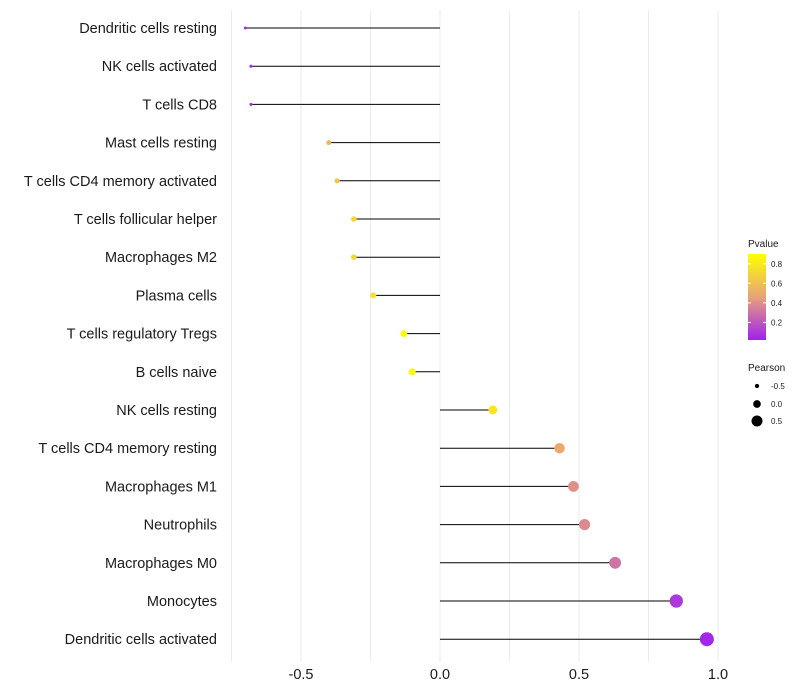 Image resolution: width=800 pixels, height=700 pixels. What do you see at coordinates (777, 404) in the screenshot?
I see `legend-pearson-label: 0.0` at bounding box center [777, 404].